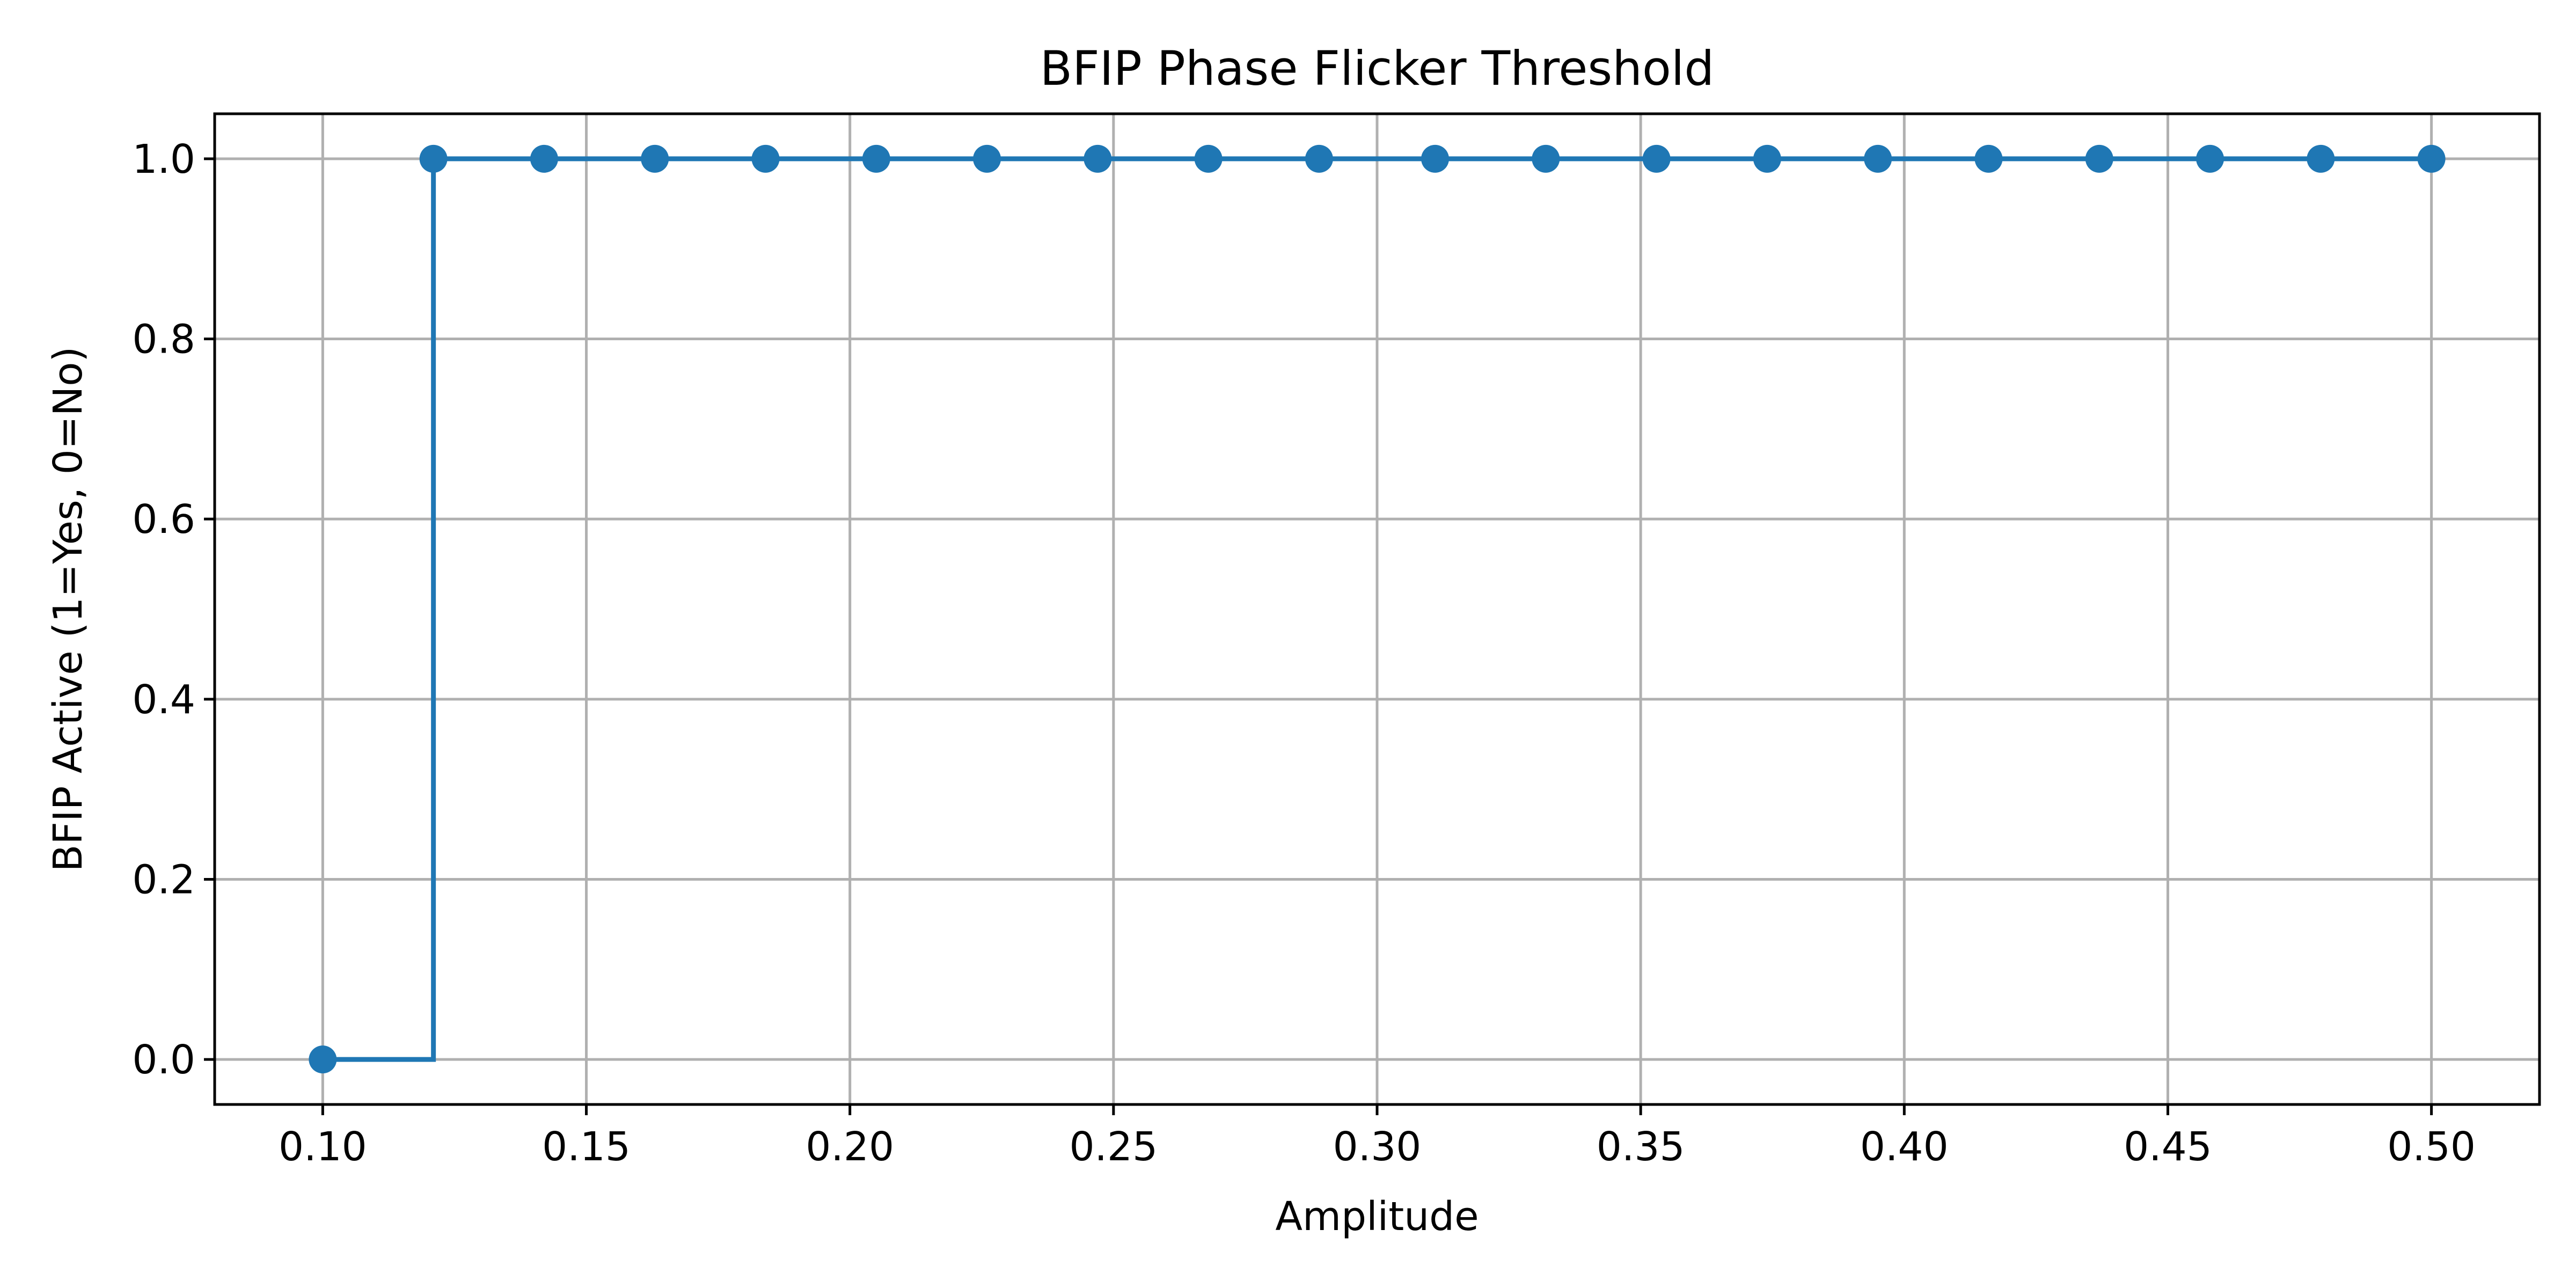 The image size is (2576, 1288). Describe the element at coordinates (1113, 1147) in the screenshot. I see `x-tick-label: 0.25` at that location.